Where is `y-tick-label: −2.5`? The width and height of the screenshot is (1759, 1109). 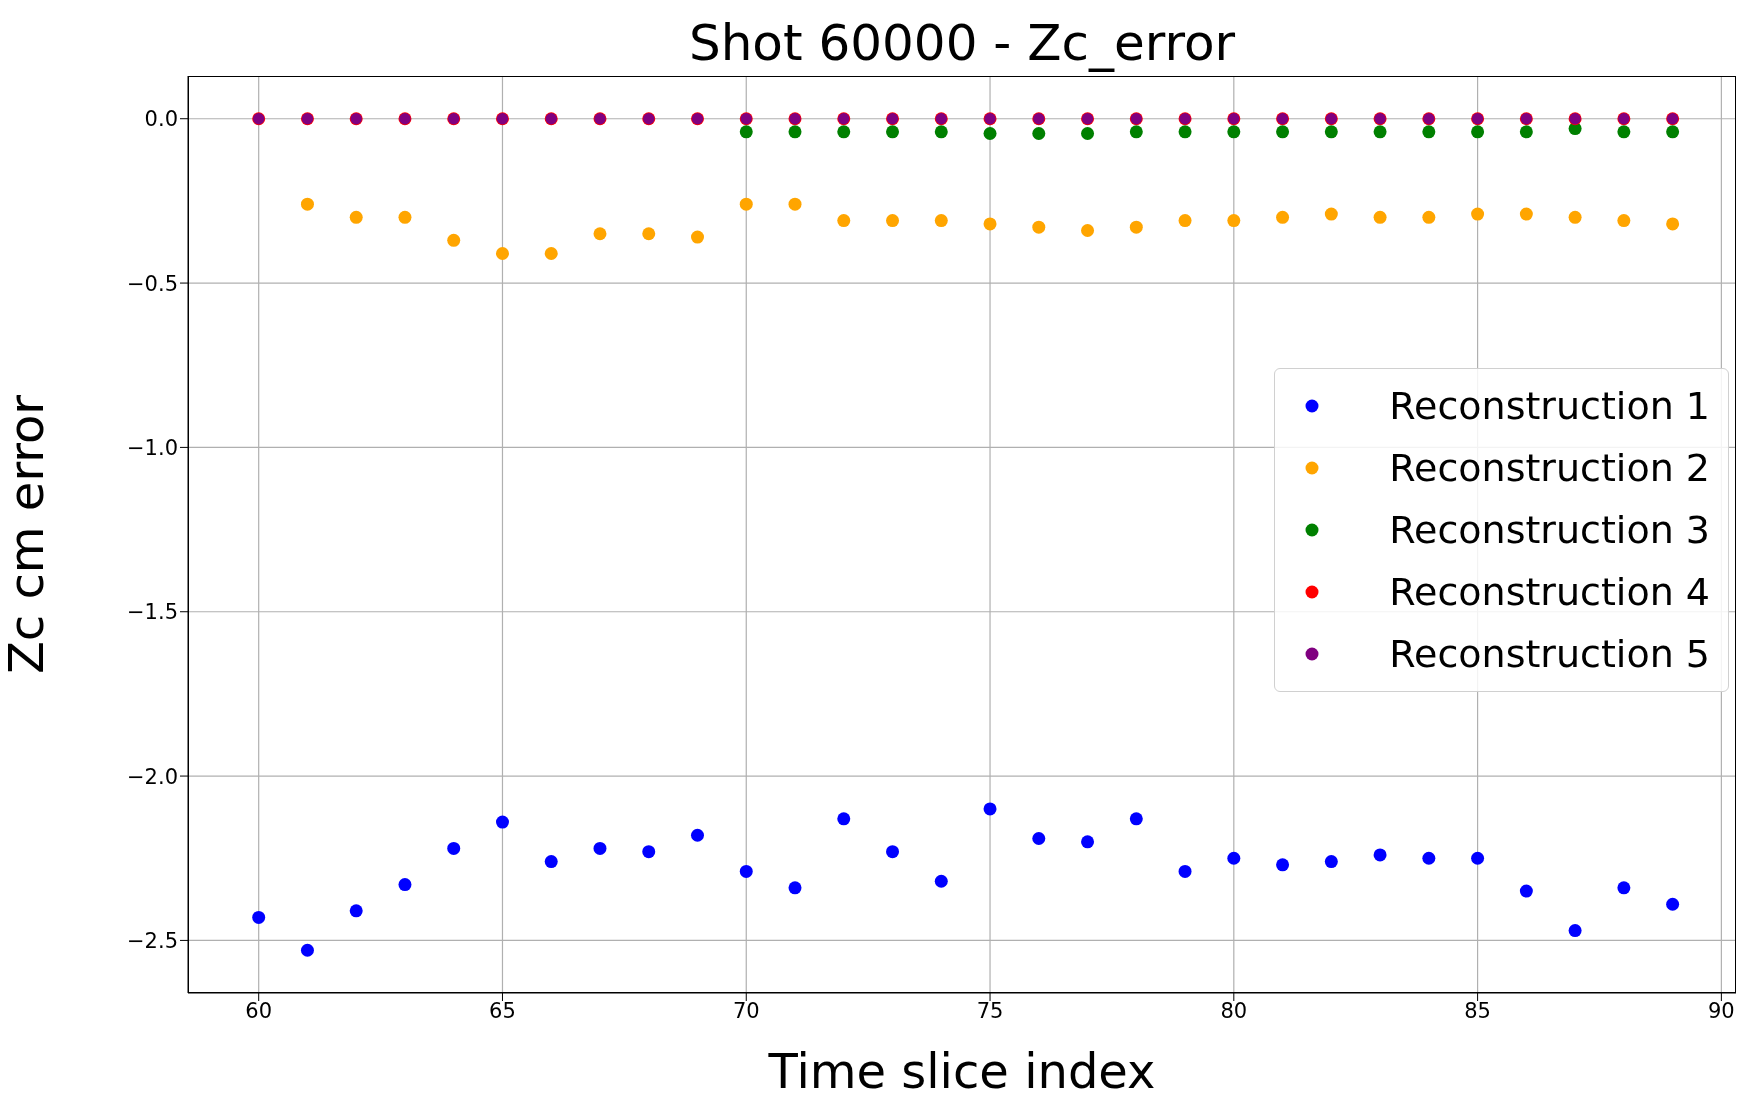
y-tick-label: −2.5 is located at coordinates (152, 940).